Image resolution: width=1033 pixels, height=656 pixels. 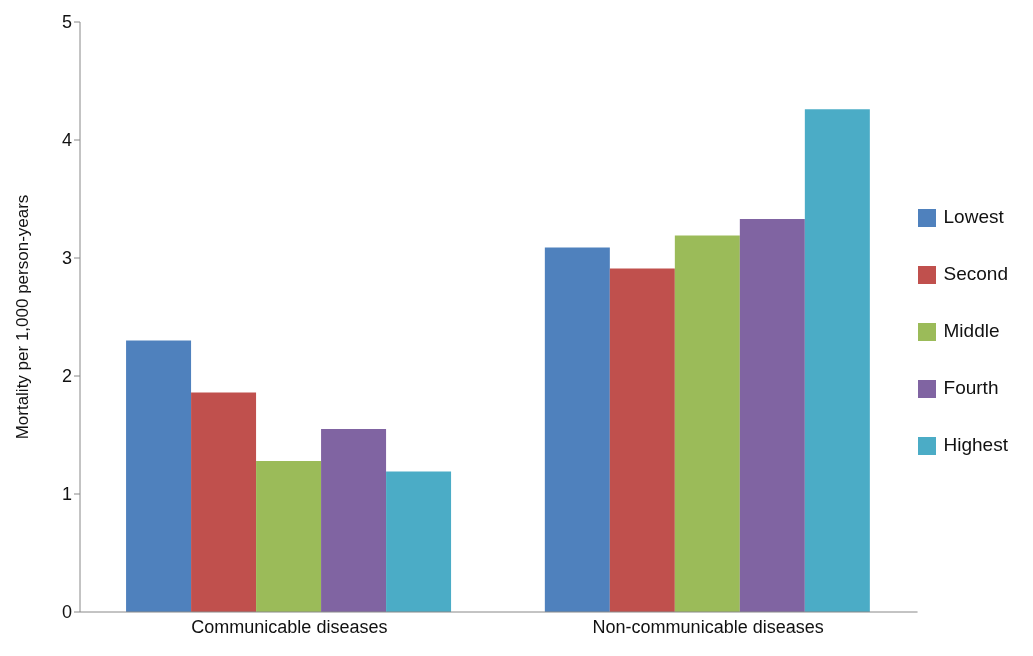 What do you see at coordinates (66, 376) in the screenshot?
I see `y-tick-label: 2` at bounding box center [66, 376].